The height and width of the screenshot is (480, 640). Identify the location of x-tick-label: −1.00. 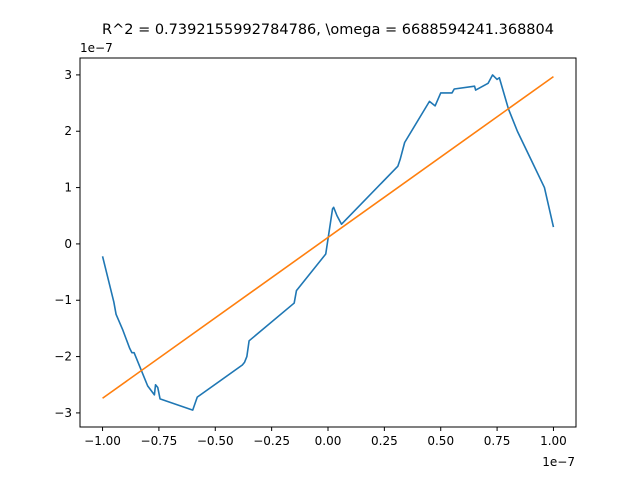
(102, 441).